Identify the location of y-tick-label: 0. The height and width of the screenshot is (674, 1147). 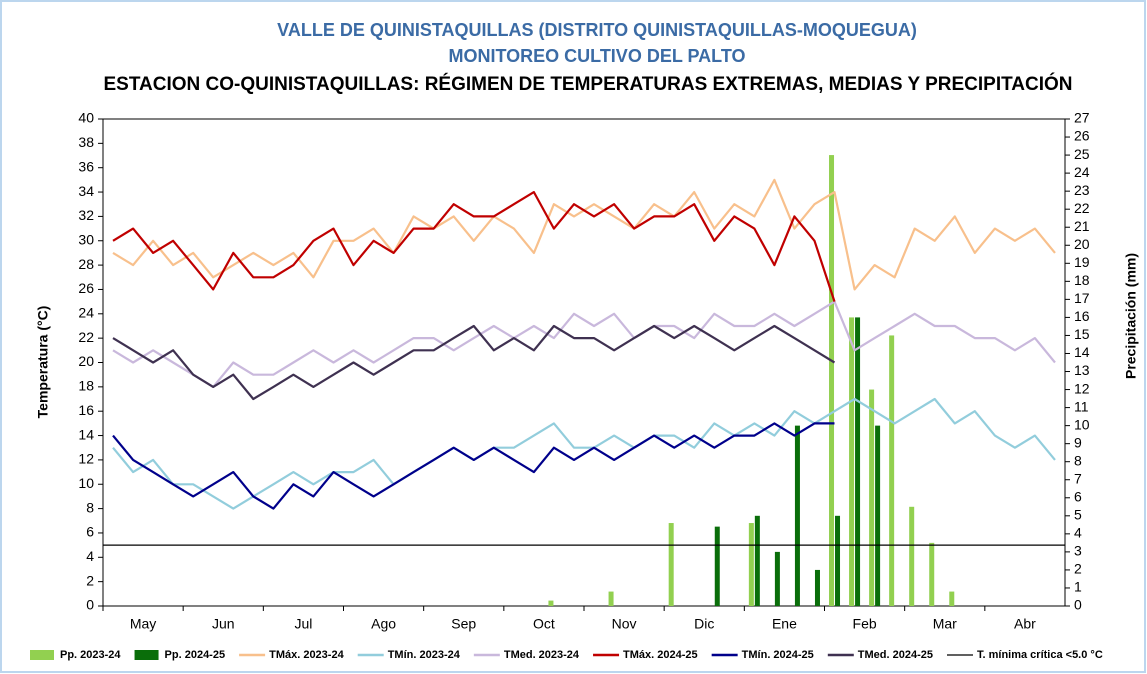
(90, 605).